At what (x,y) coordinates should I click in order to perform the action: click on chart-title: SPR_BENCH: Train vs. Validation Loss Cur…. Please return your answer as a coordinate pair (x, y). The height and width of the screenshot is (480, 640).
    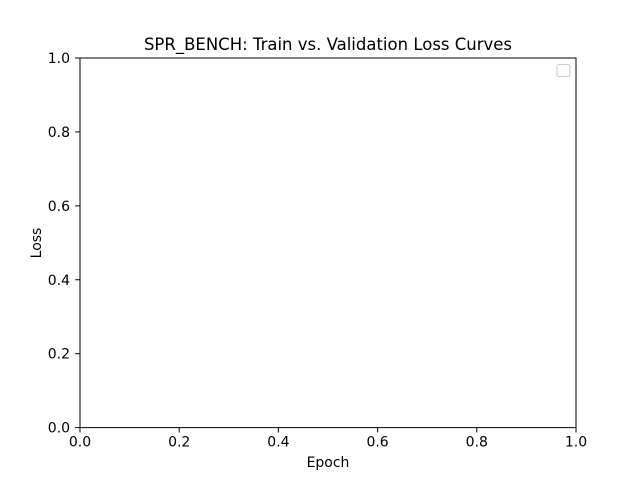
    Looking at the image, I should click on (328, 45).